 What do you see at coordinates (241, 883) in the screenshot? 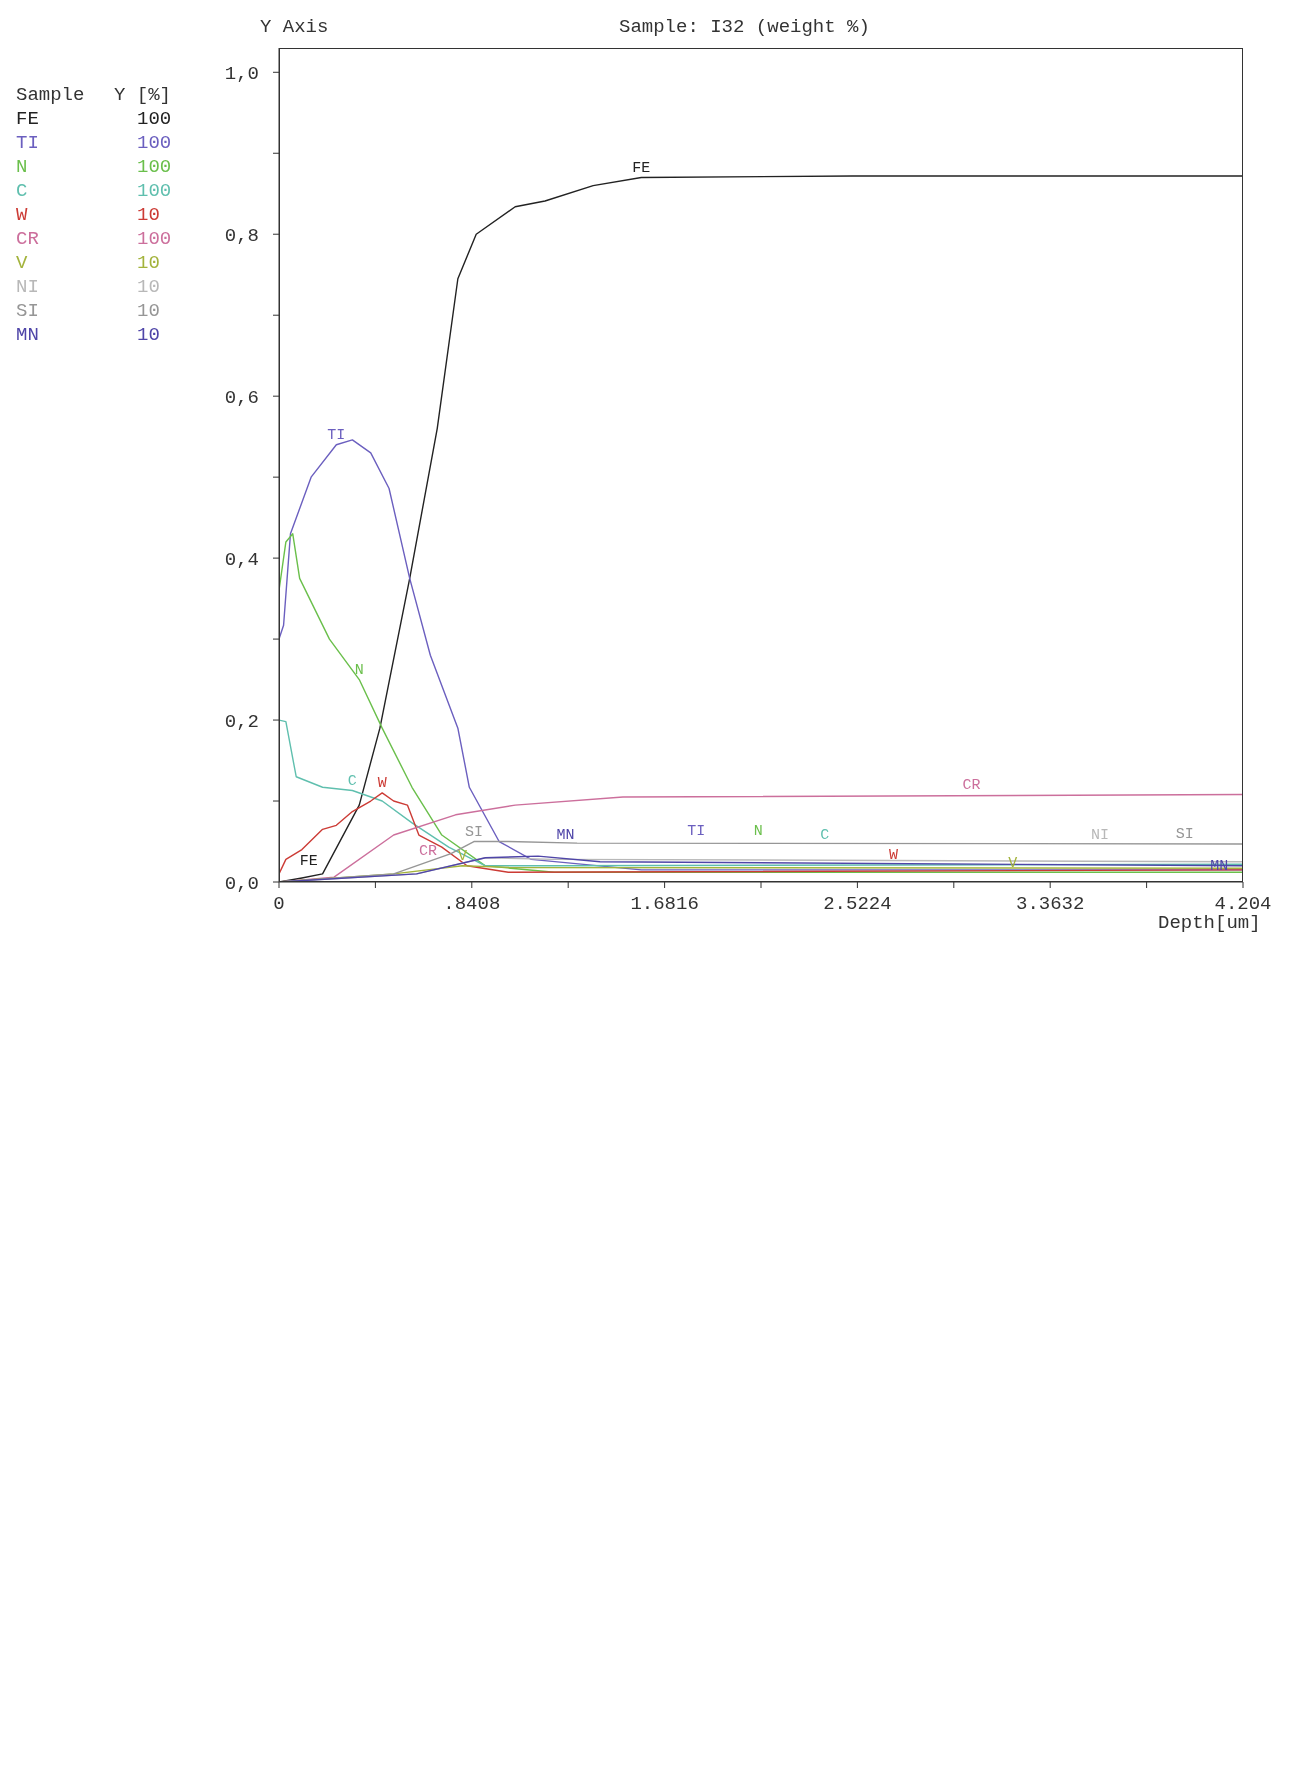
I see `y-tick-label: 0,0` at bounding box center [241, 883].